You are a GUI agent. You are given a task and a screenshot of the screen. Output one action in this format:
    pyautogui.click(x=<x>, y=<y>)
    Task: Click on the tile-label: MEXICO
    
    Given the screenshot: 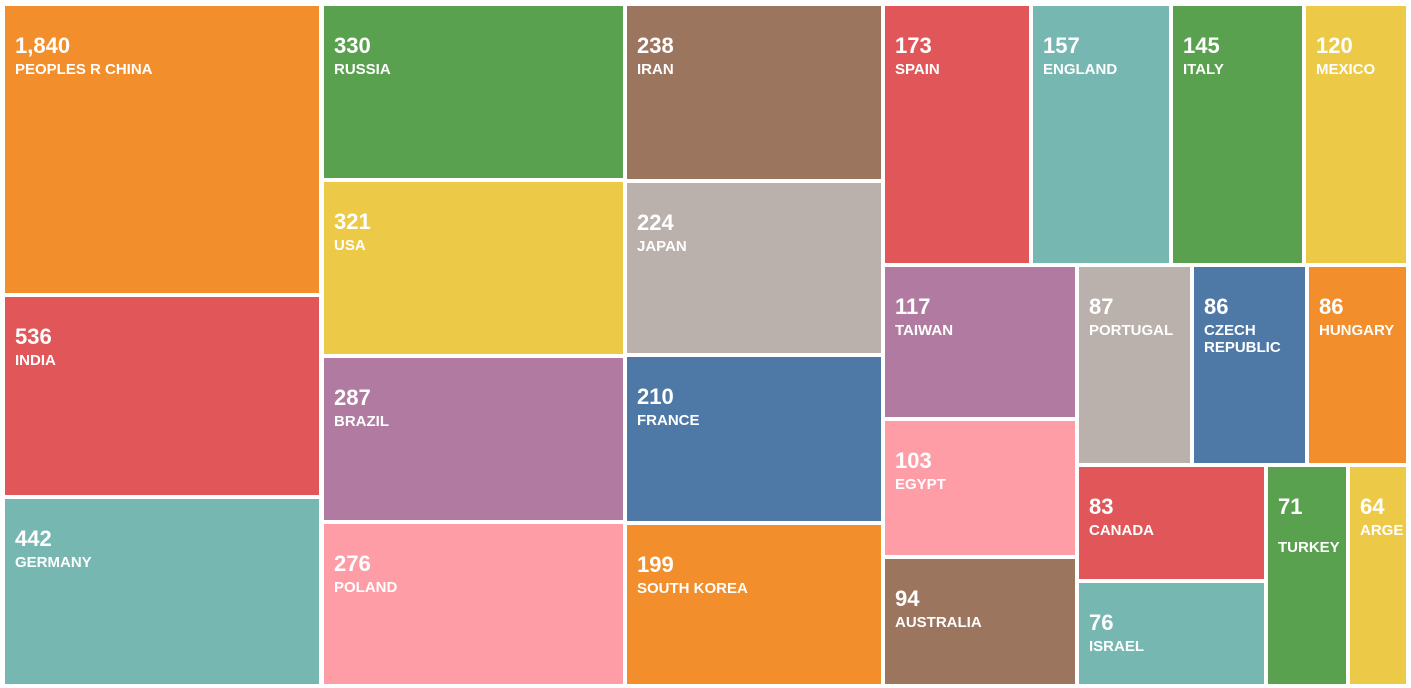 What is the action you would take?
    pyautogui.click(x=1346, y=69)
    